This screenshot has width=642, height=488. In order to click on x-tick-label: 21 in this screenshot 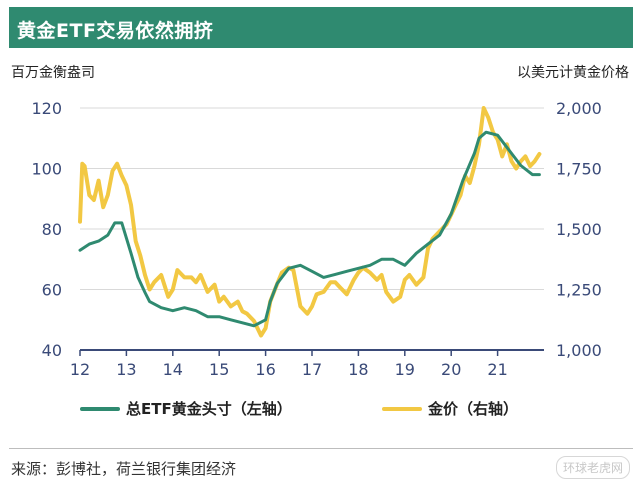, I will do `click(497, 369)`.